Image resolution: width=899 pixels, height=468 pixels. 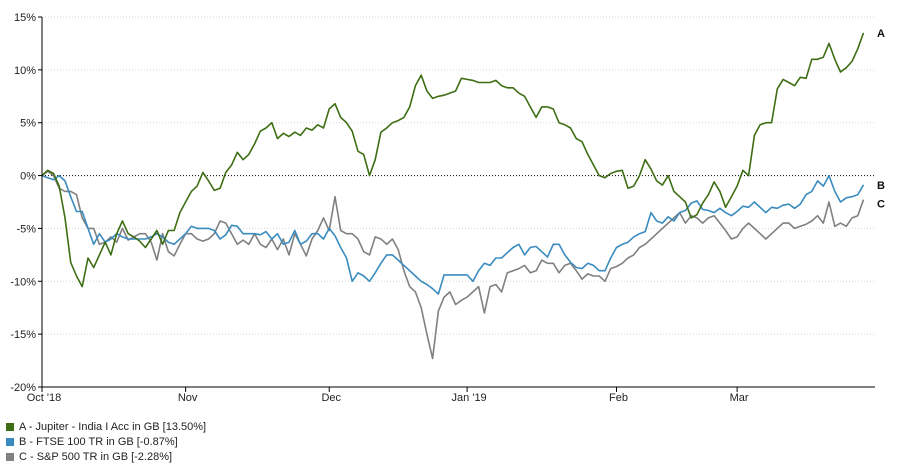 What do you see at coordinates (25, 18) in the screenshot?
I see `y-tick-label: 15%` at bounding box center [25, 18].